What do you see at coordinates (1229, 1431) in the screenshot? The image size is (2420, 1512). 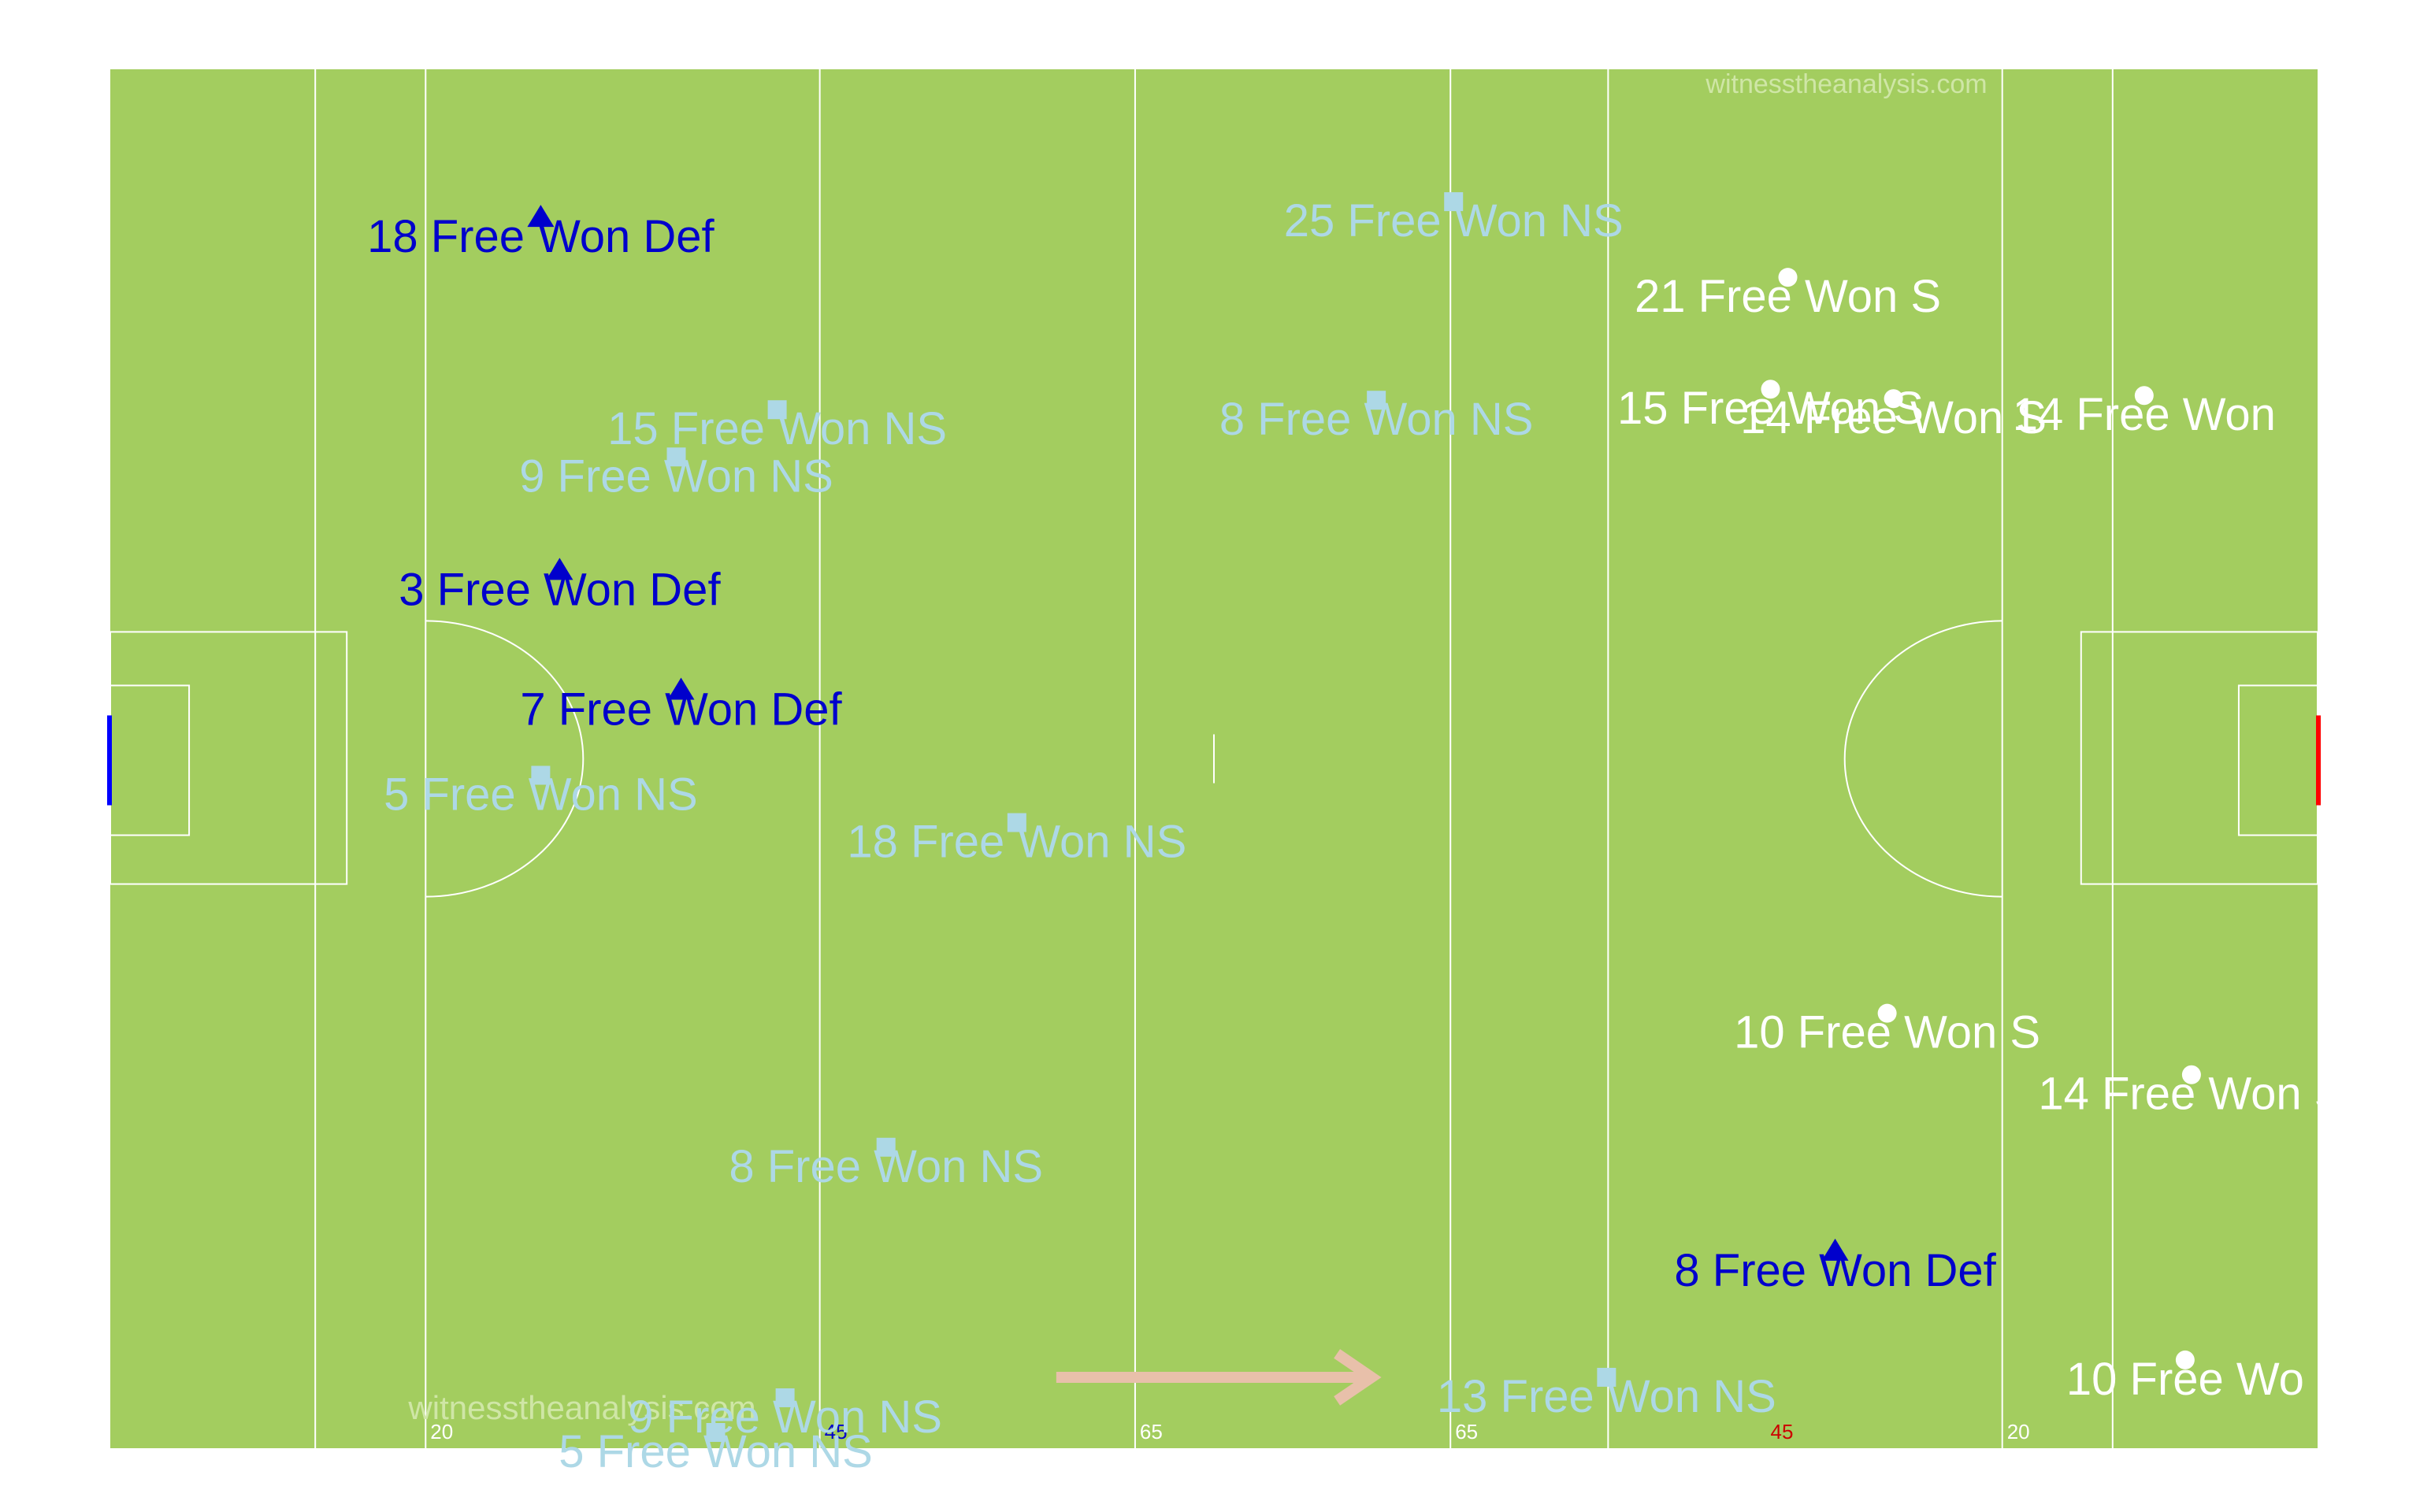 I see `pitch-marking-labels: 20 45 65 65 45 20` at bounding box center [1229, 1431].